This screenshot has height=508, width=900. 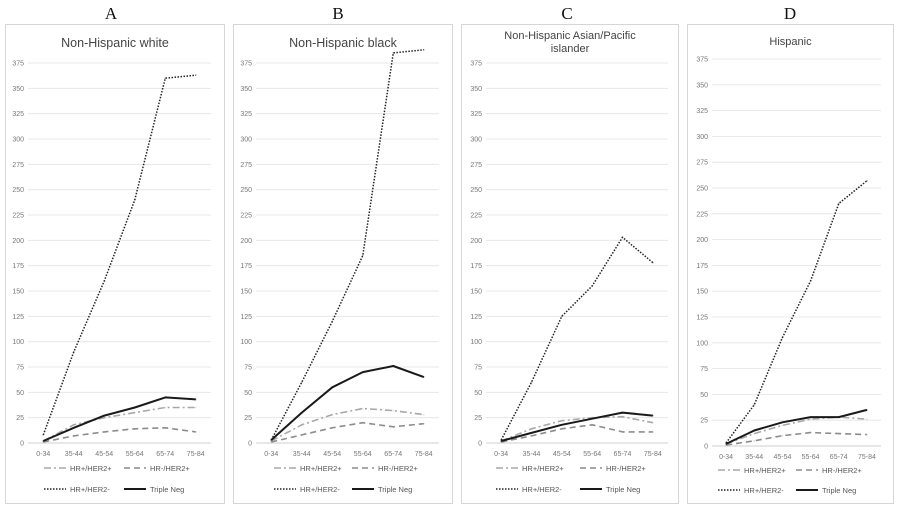 What do you see at coordinates (543, 468) in the screenshot?
I see `legend-label-c-hr-pos-her2-pos: HR+/HER2+` at bounding box center [543, 468].